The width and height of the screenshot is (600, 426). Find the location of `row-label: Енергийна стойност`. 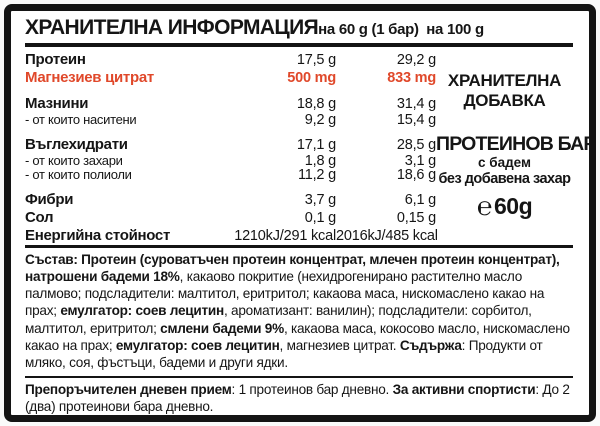

row-label: Енергийна стойност is located at coordinates (98, 235).